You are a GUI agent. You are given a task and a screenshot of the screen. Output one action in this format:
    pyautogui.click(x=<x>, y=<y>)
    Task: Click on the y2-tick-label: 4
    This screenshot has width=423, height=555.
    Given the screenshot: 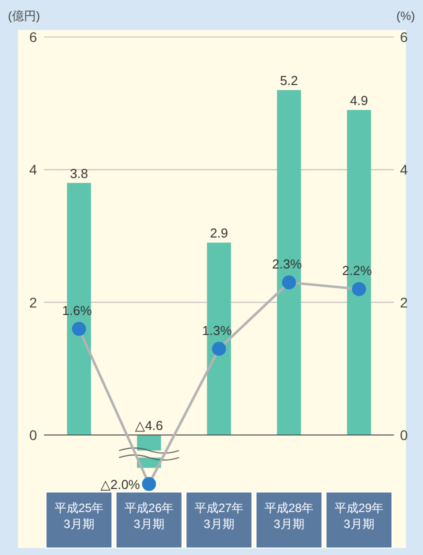 What is the action you would take?
    pyautogui.click(x=404, y=170)
    